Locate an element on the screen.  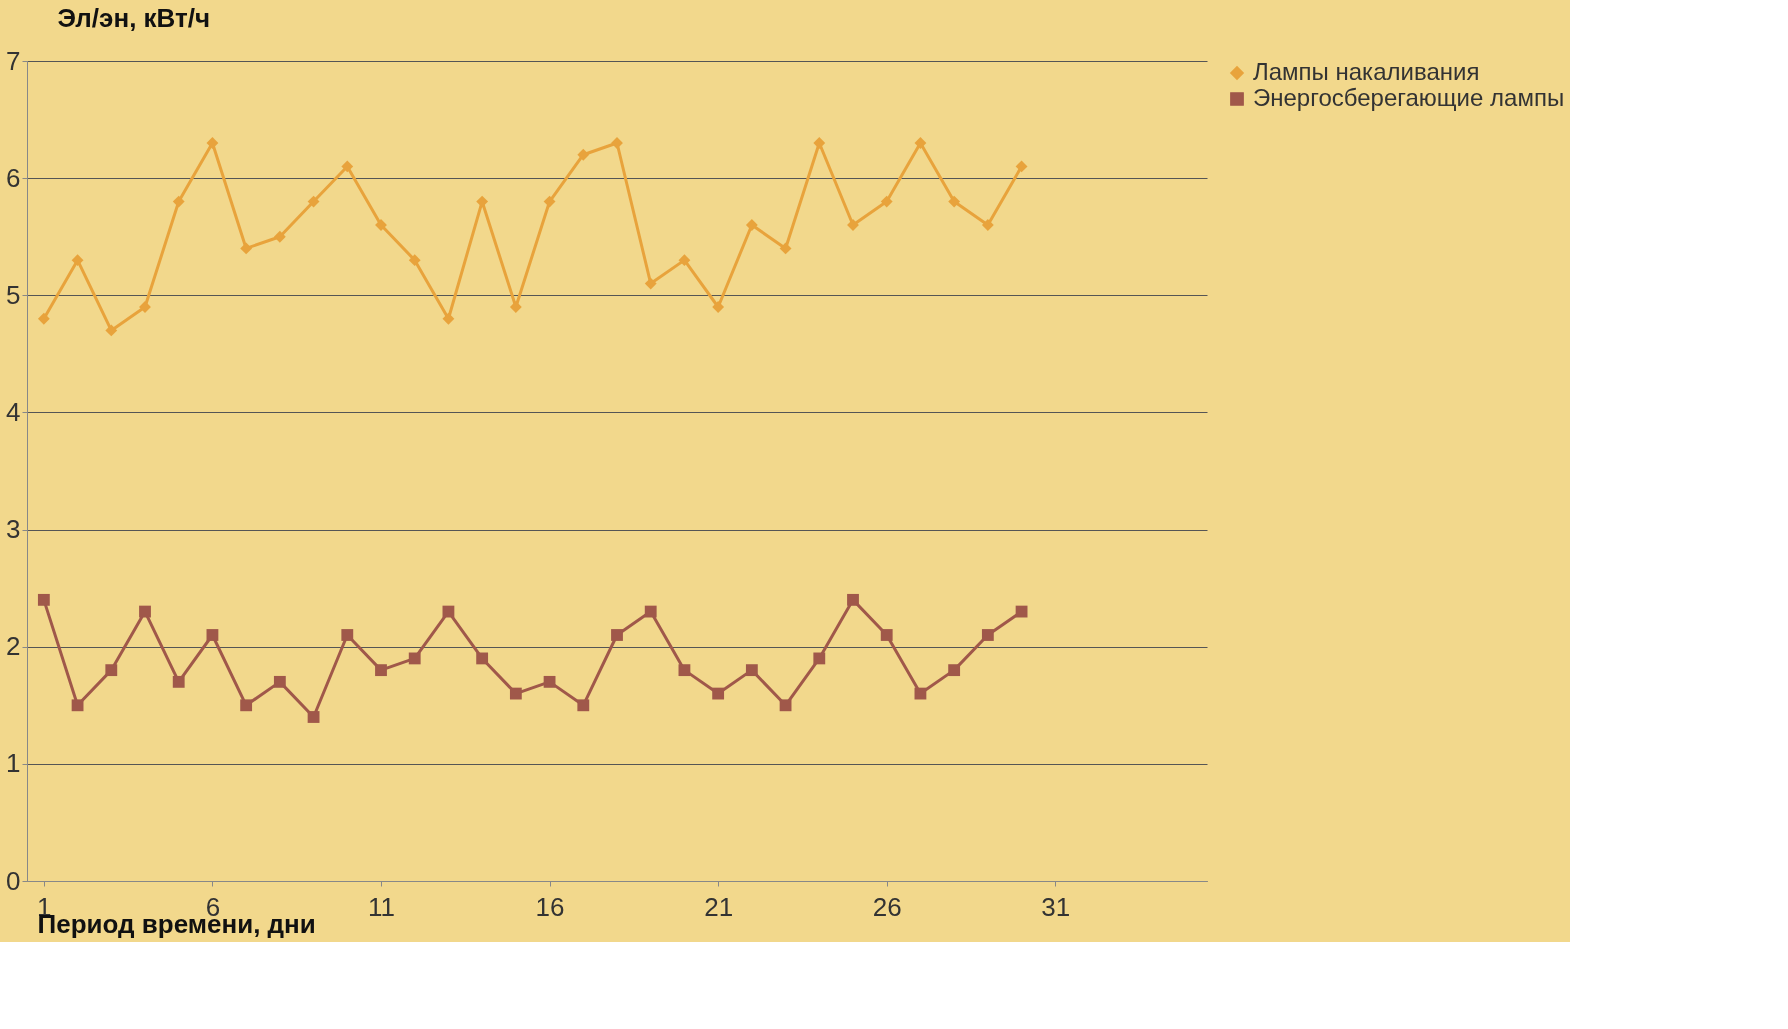
y-tick-label: 6 is located at coordinates (13, 177).